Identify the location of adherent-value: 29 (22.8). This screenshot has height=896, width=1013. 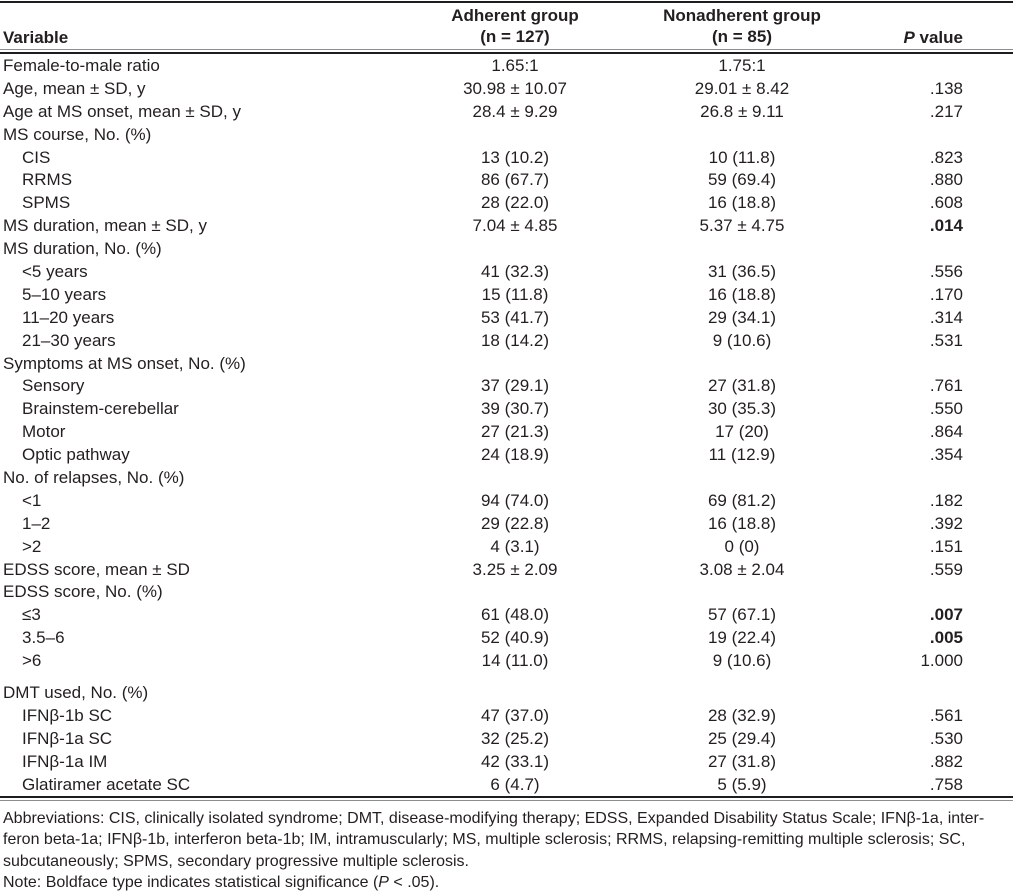
(515, 523).